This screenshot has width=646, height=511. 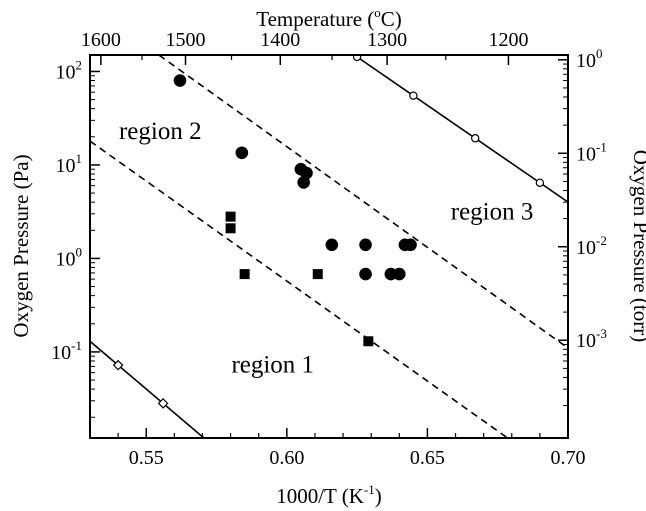 What do you see at coordinates (69, 257) in the screenshot?
I see `left-tick-label: 10⁰` at bounding box center [69, 257].